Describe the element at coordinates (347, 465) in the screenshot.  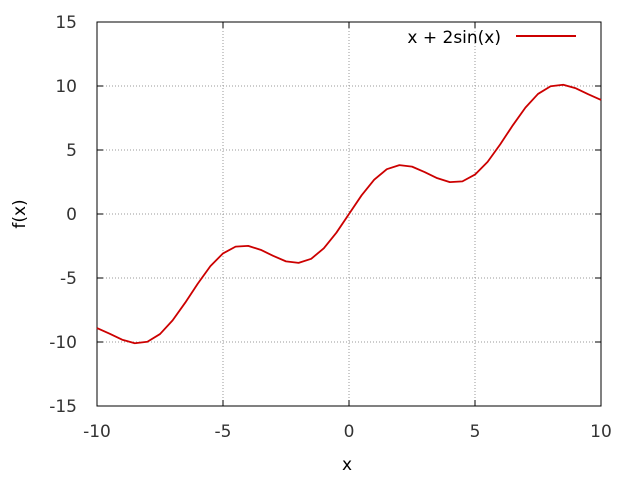
I see `x-axis-label: x` at that location.